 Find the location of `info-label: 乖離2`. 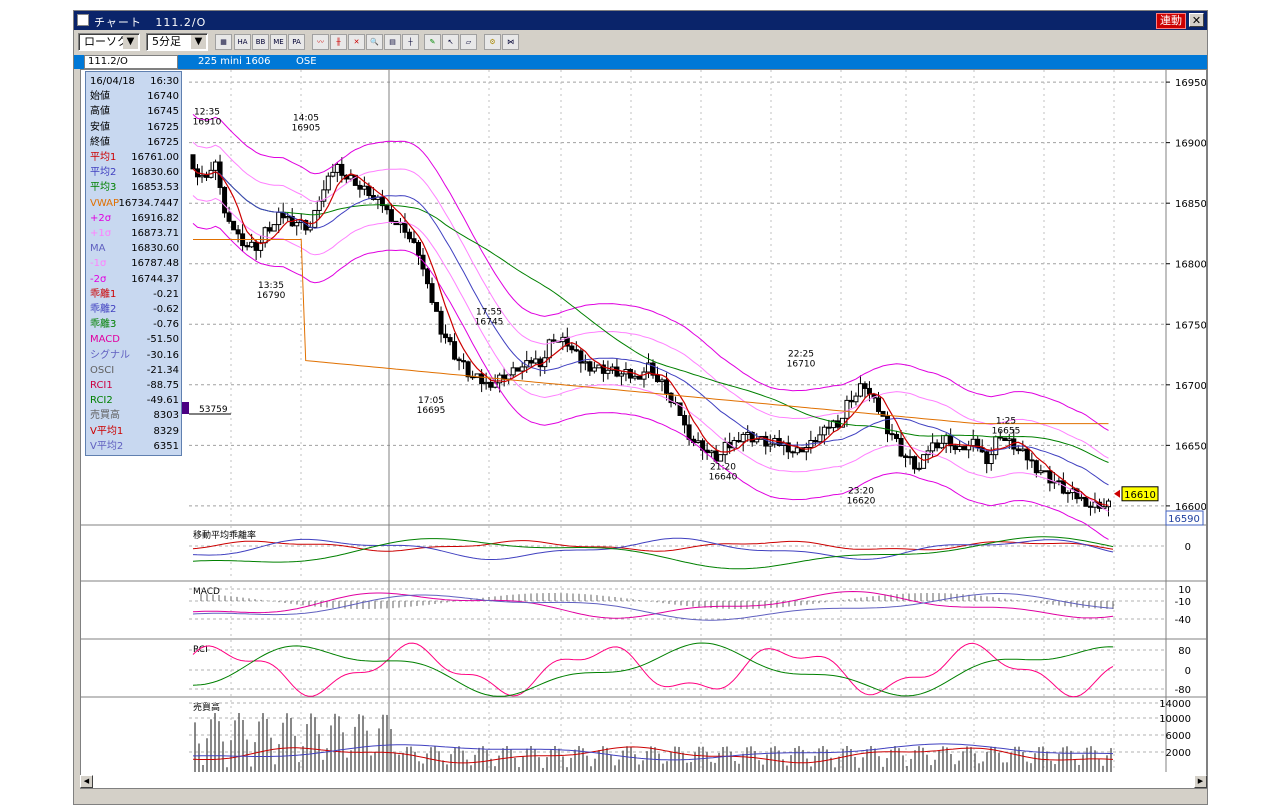

info-label: 乖離2 is located at coordinates (103, 309).